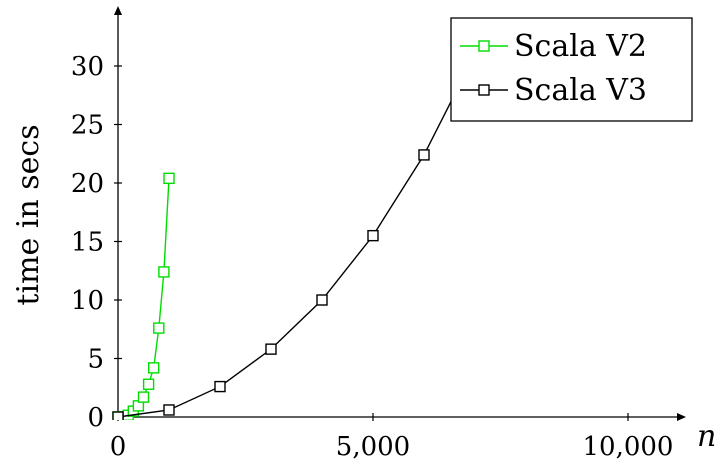  What do you see at coordinates (118, 447) in the screenshot?
I see `x-tick-label: 0` at bounding box center [118, 447].